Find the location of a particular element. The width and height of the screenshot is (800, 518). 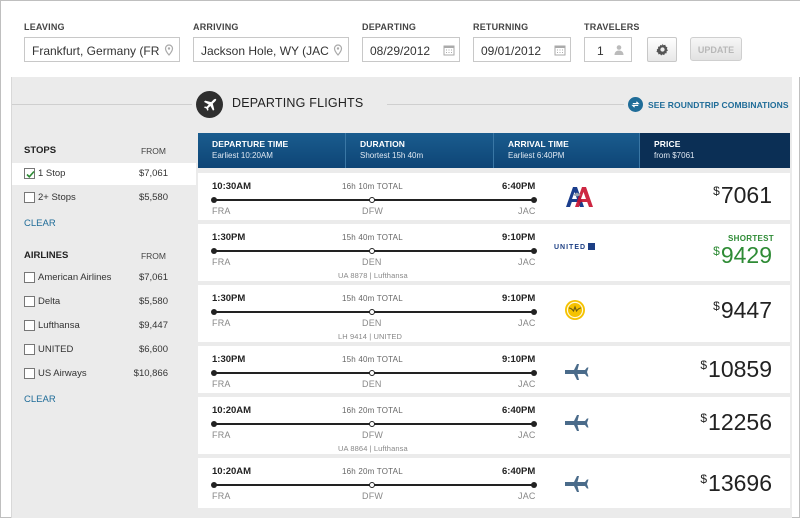

update-button: UPDATE is located at coordinates (716, 49).